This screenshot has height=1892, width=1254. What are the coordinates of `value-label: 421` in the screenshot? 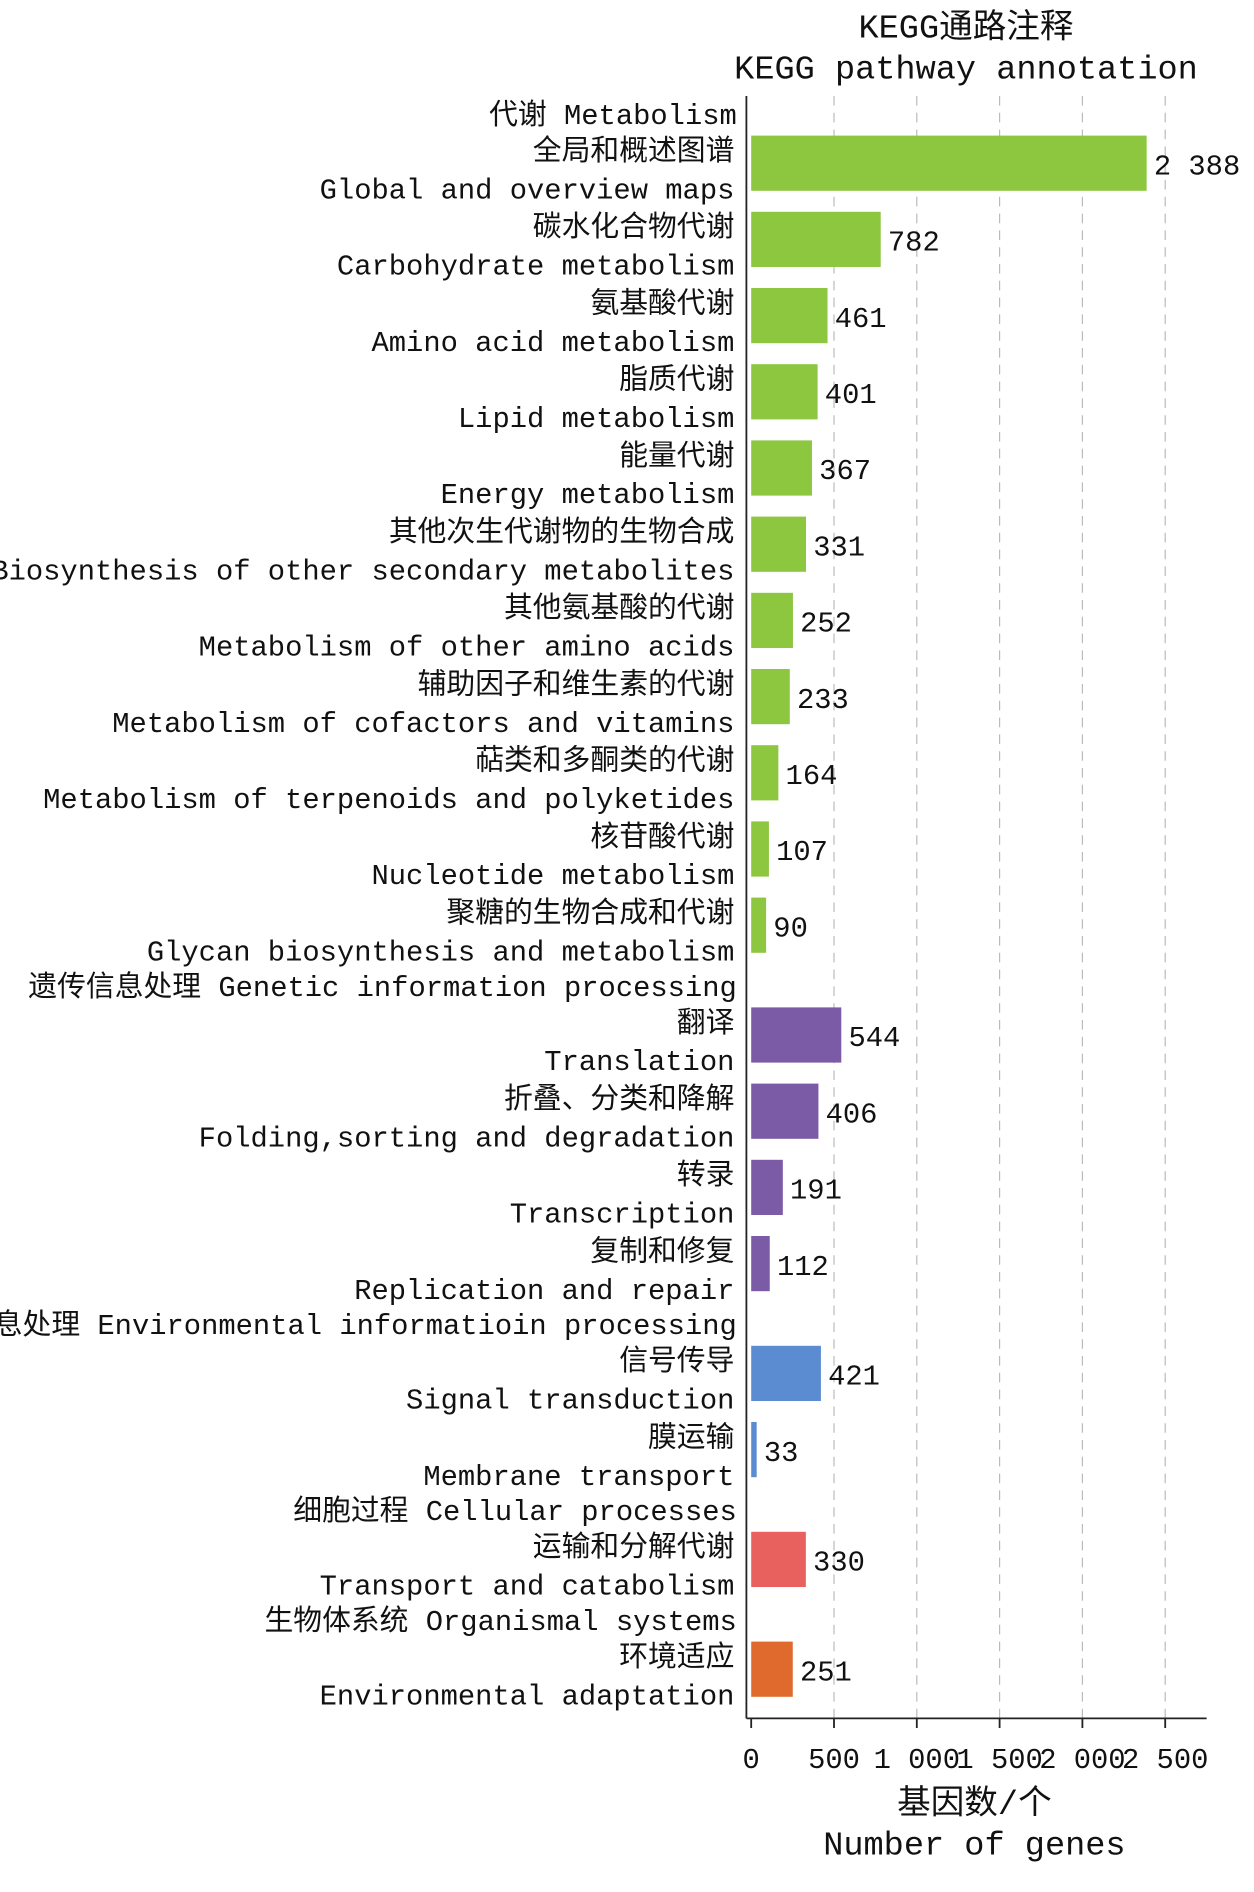 It's located at (854, 1377).